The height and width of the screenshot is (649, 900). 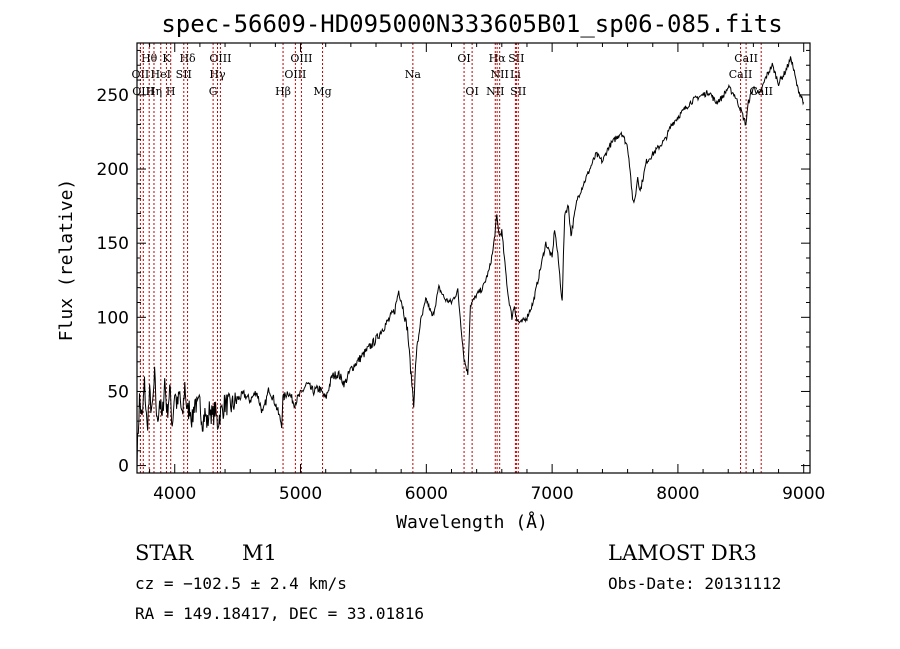 I want to click on y-axis-label: Flux (relative), so click(x=66, y=260).